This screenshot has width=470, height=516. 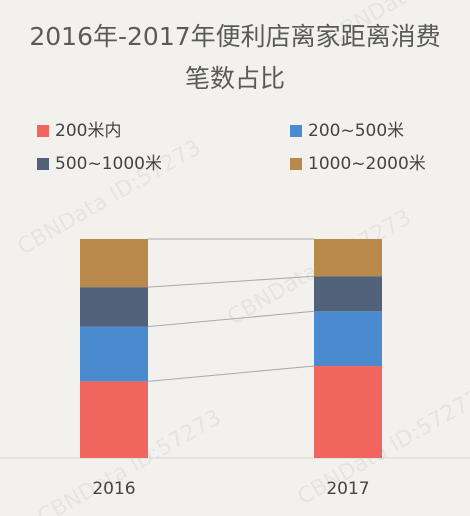 What do you see at coordinates (367, 164) in the screenshot?
I see `legend-label: 1000~2000米` at bounding box center [367, 164].